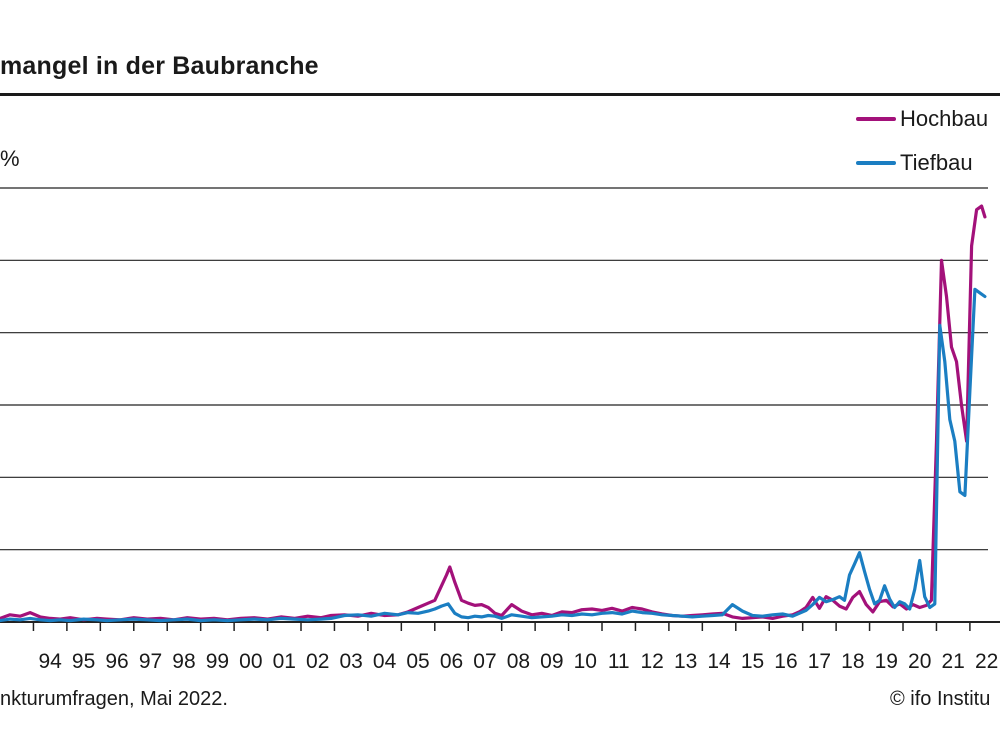 This screenshot has height=750, width=1000. I want to click on x-tick-label: 18, so click(852, 661).